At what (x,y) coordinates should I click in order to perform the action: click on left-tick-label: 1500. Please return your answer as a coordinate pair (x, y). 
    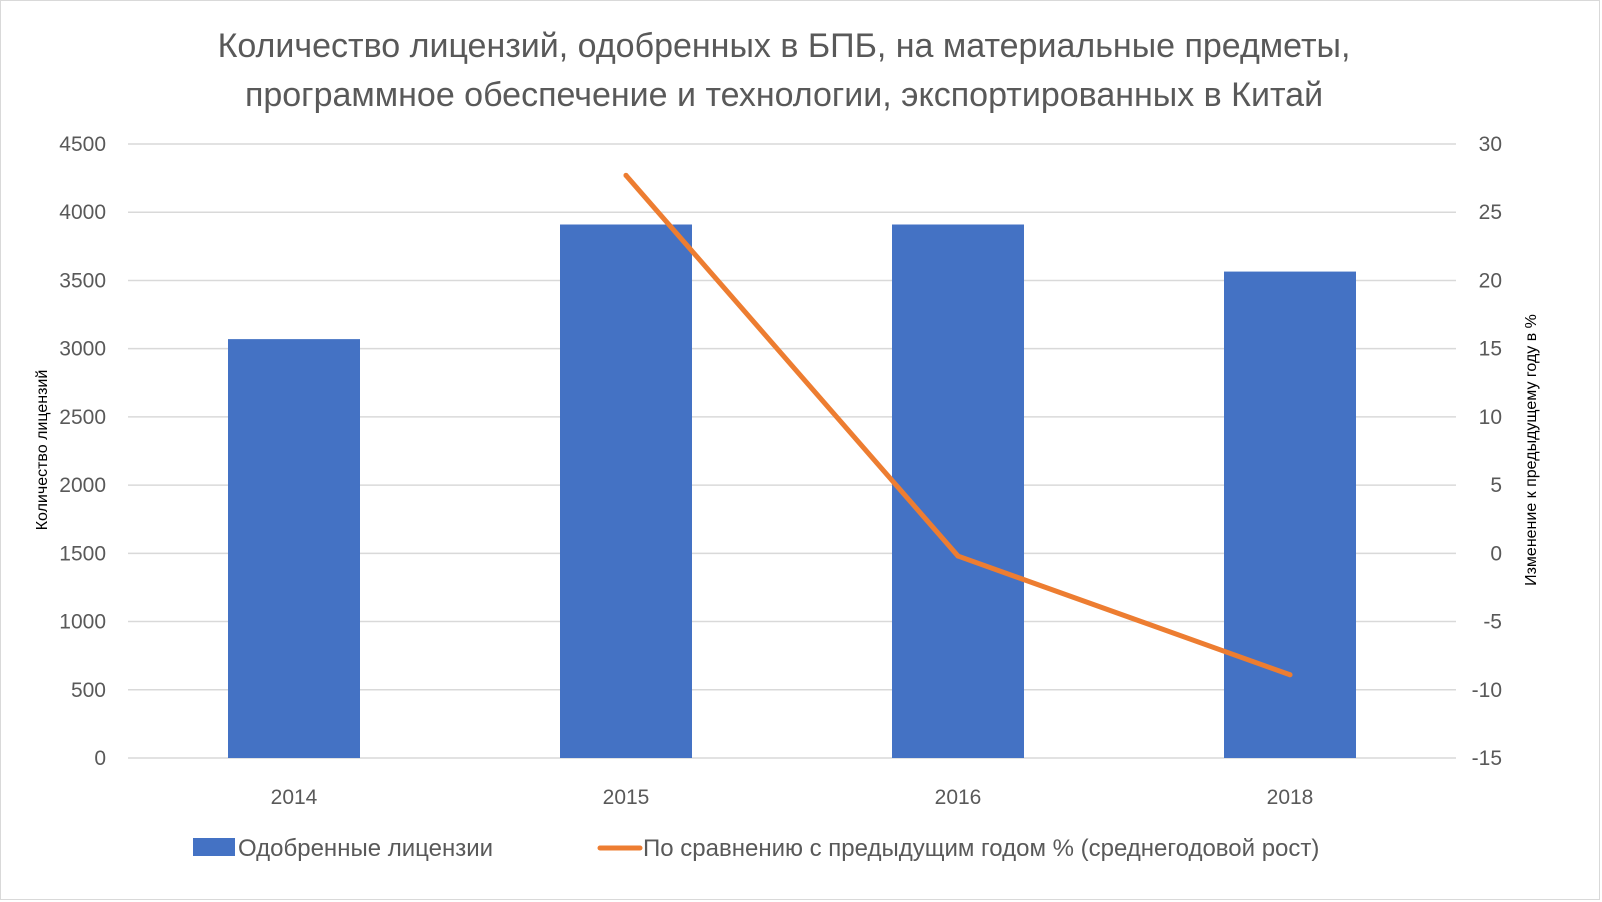
    Looking at the image, I should click on (82, 553).